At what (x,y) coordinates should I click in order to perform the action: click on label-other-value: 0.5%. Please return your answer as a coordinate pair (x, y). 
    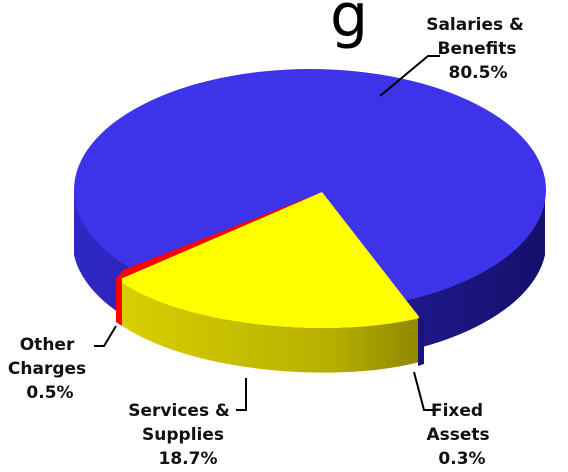
    Looking at the image, I should click on (49, 393).